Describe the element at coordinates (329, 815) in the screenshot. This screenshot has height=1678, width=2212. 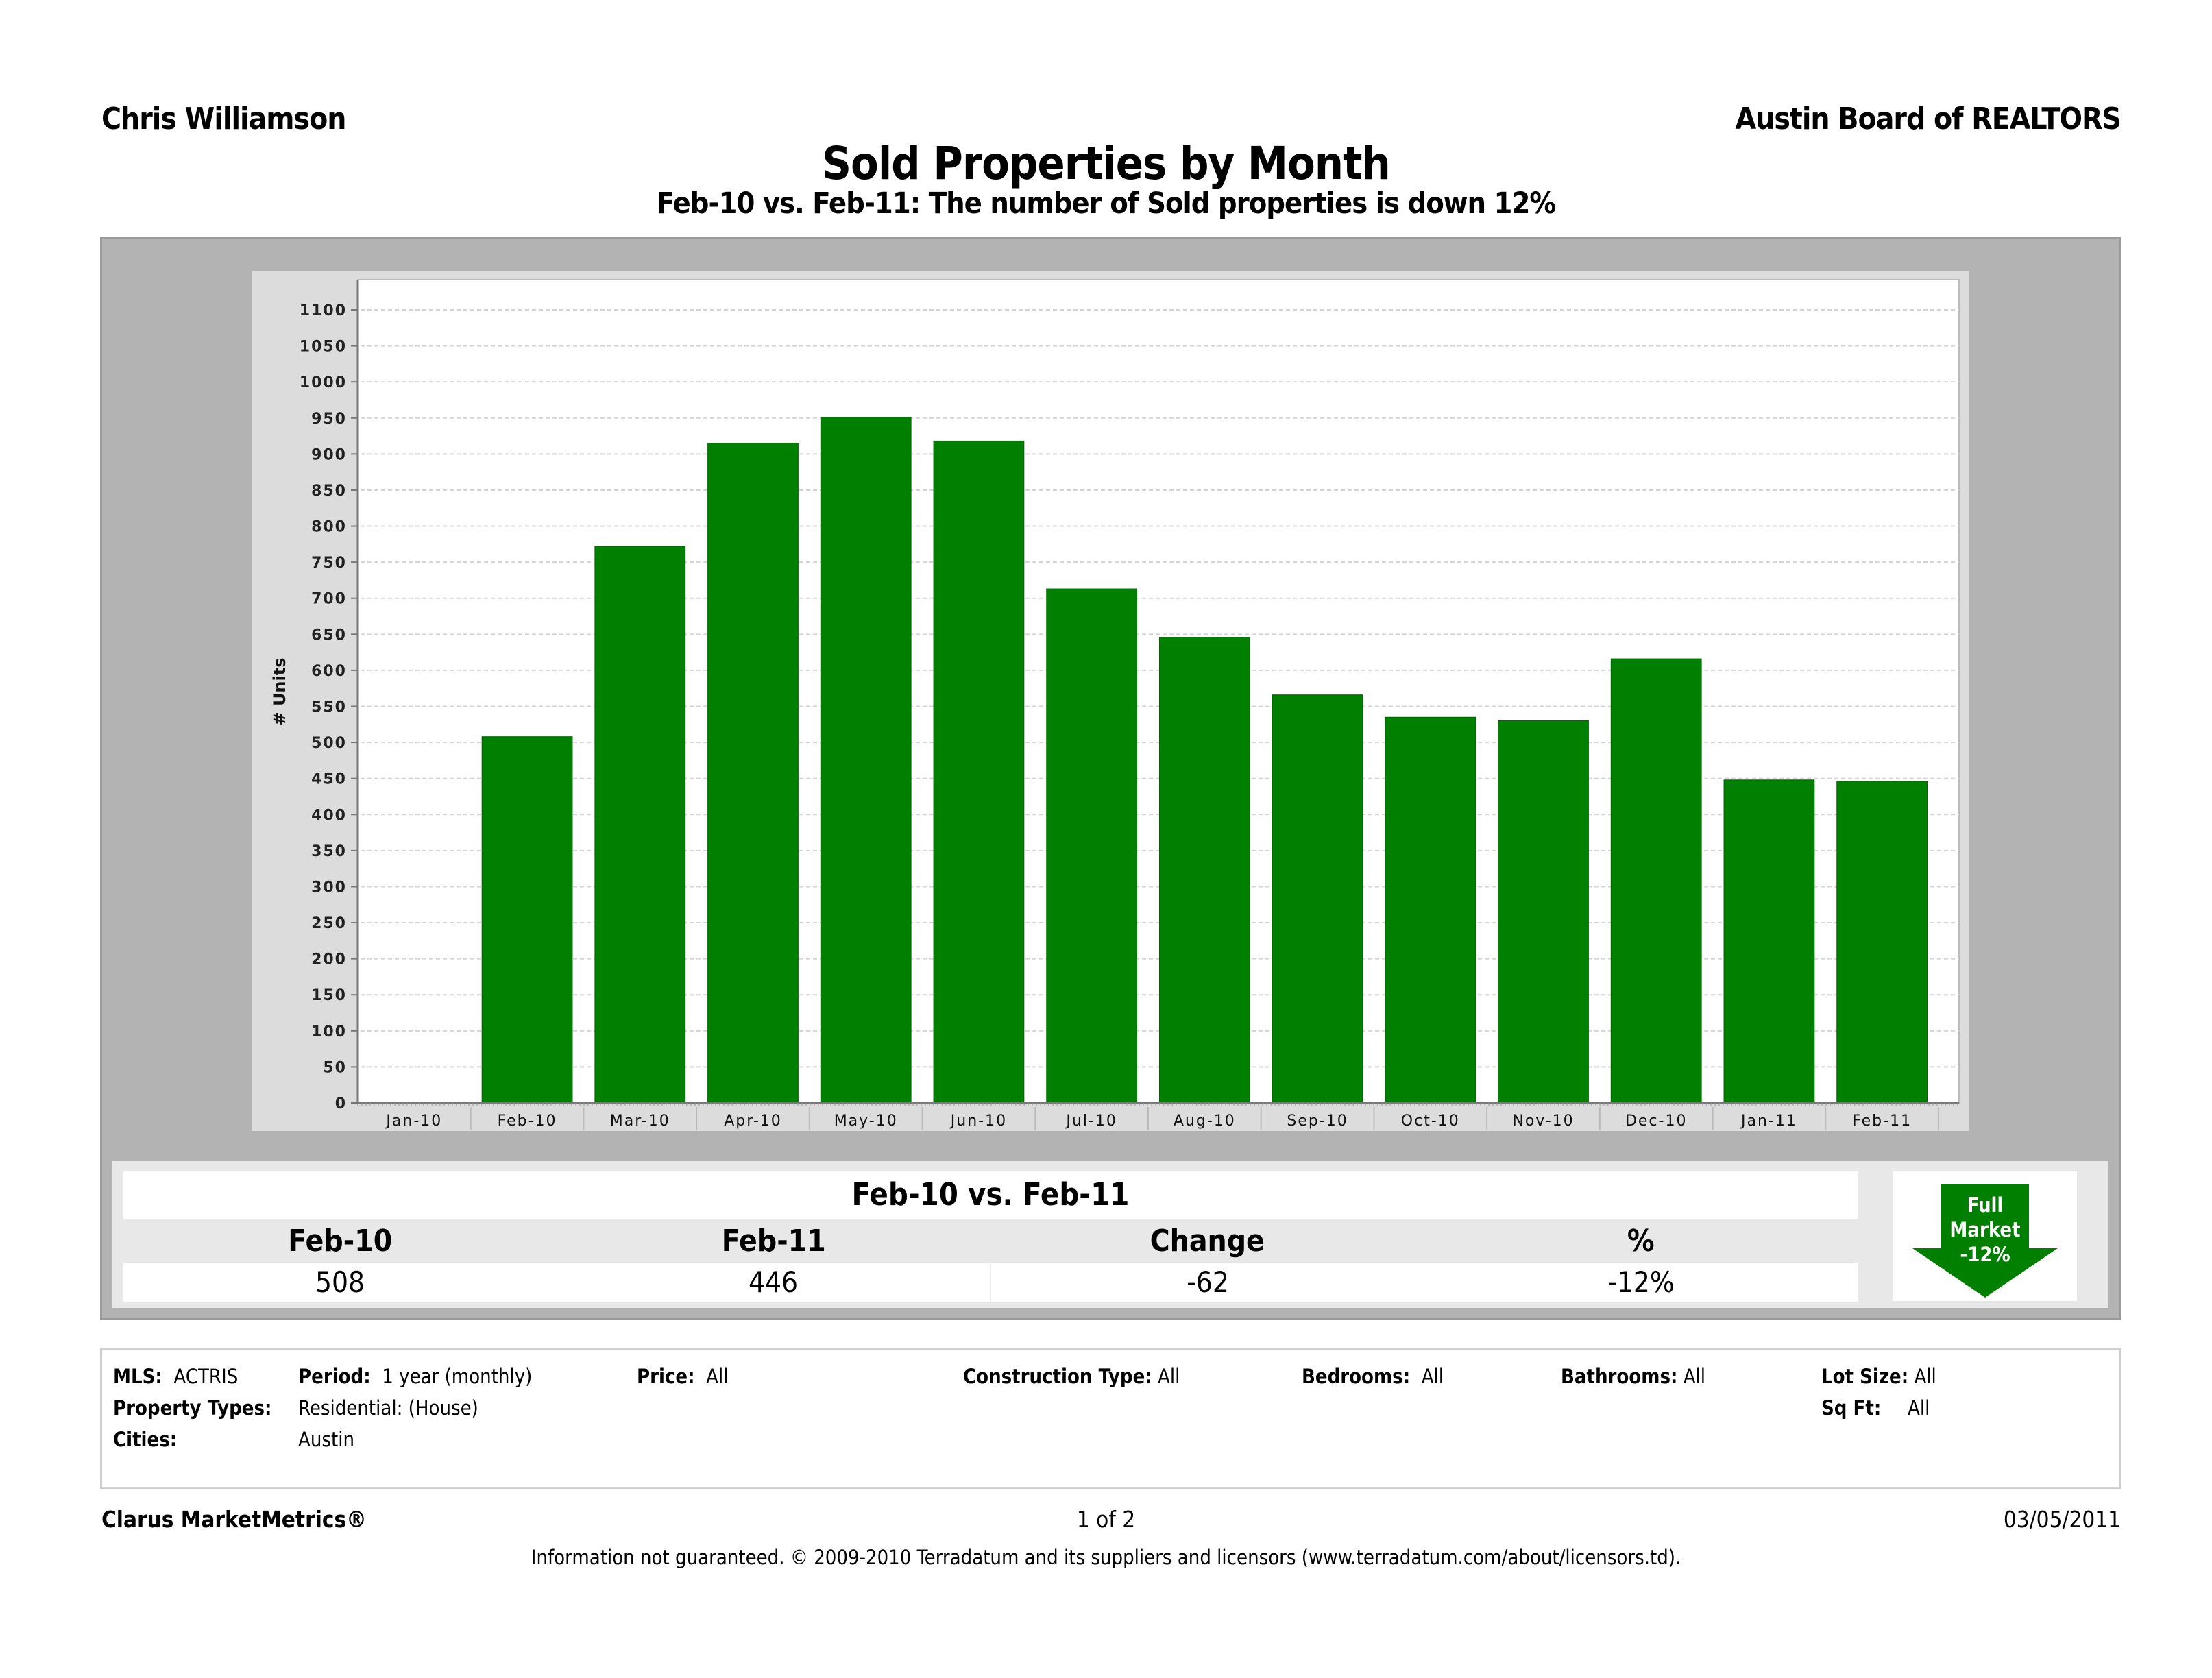
I see `y-tick-label: 400` at that location.